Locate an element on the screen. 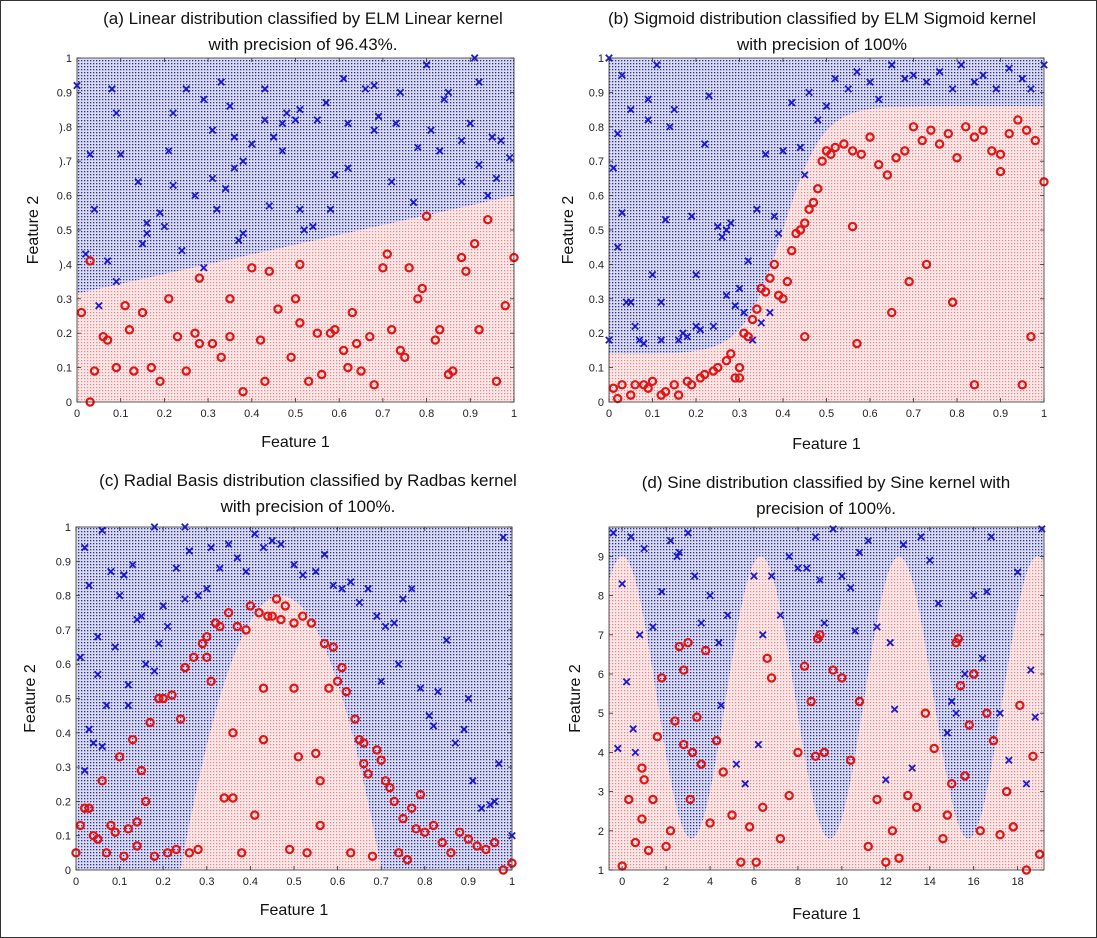 Image resolution: width=1097 pixels, height=938 pixels. x-tick-label: 0.2 is located at coordinates (695, 414).